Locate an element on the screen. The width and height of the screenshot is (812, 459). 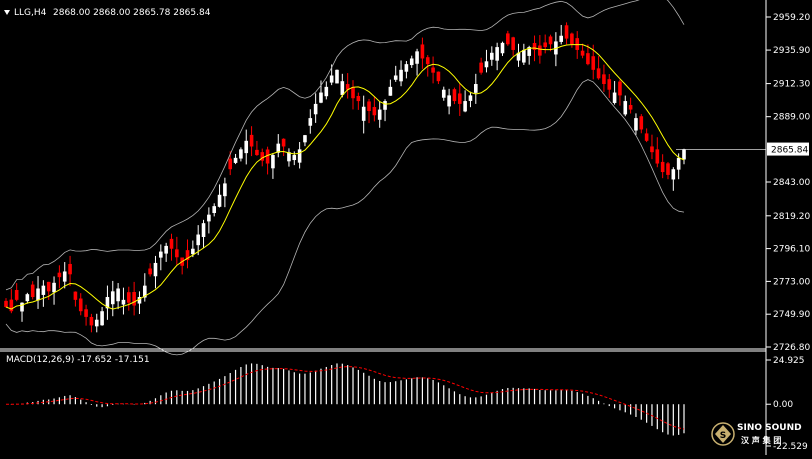
macd-plot is located at coordinates (345, 399).